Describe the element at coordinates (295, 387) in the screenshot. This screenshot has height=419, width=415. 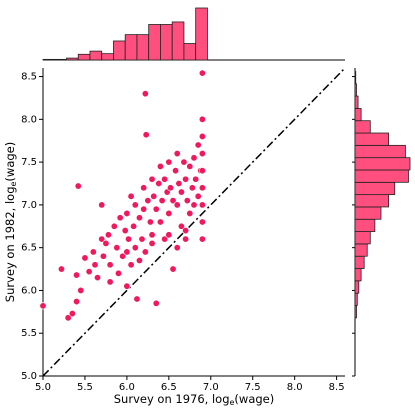
I see `x-tick-label: 8.0` at that location.